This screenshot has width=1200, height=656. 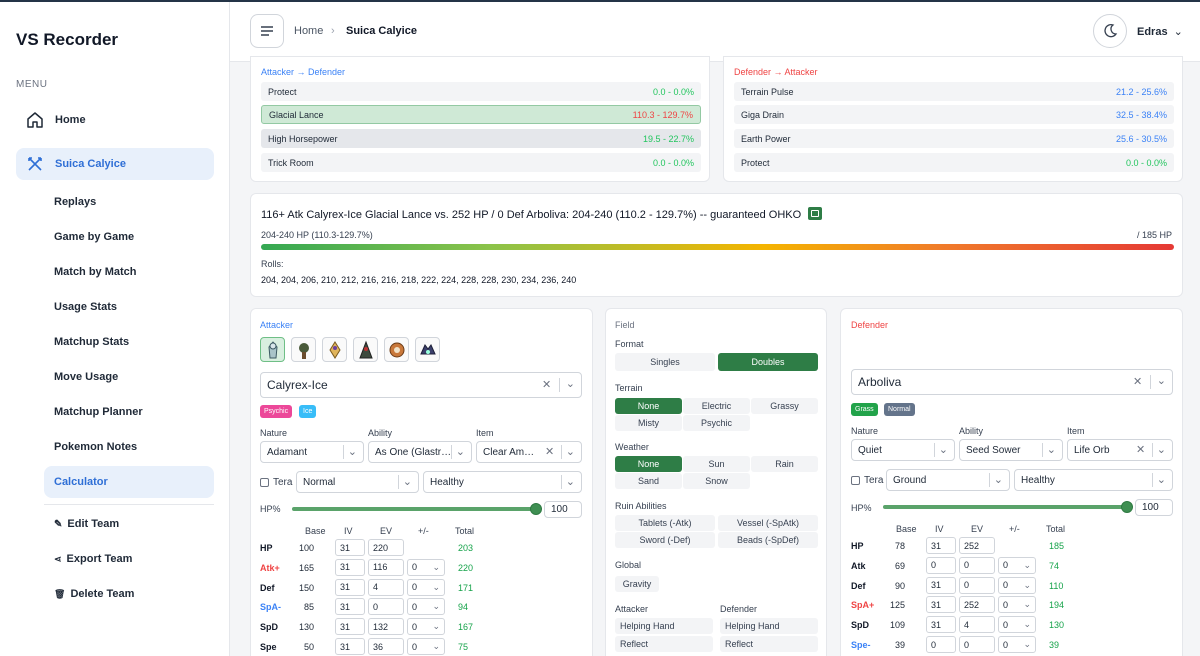 What do you see at coordinates (954, 91) in the screenshot?
I see `defender-move-row: Terrain Pulse 21.2 - 25.6%` at bounding box center [954, 91].